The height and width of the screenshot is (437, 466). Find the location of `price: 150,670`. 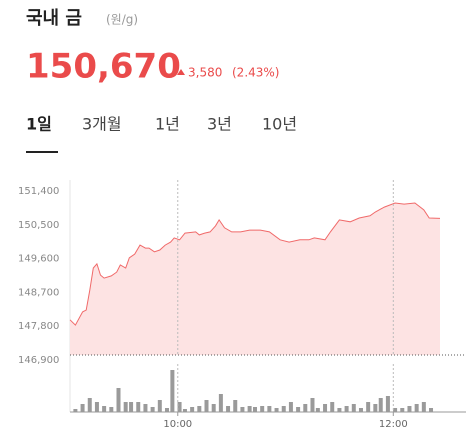

price: 150,670 is located at coordinates (103, 67).